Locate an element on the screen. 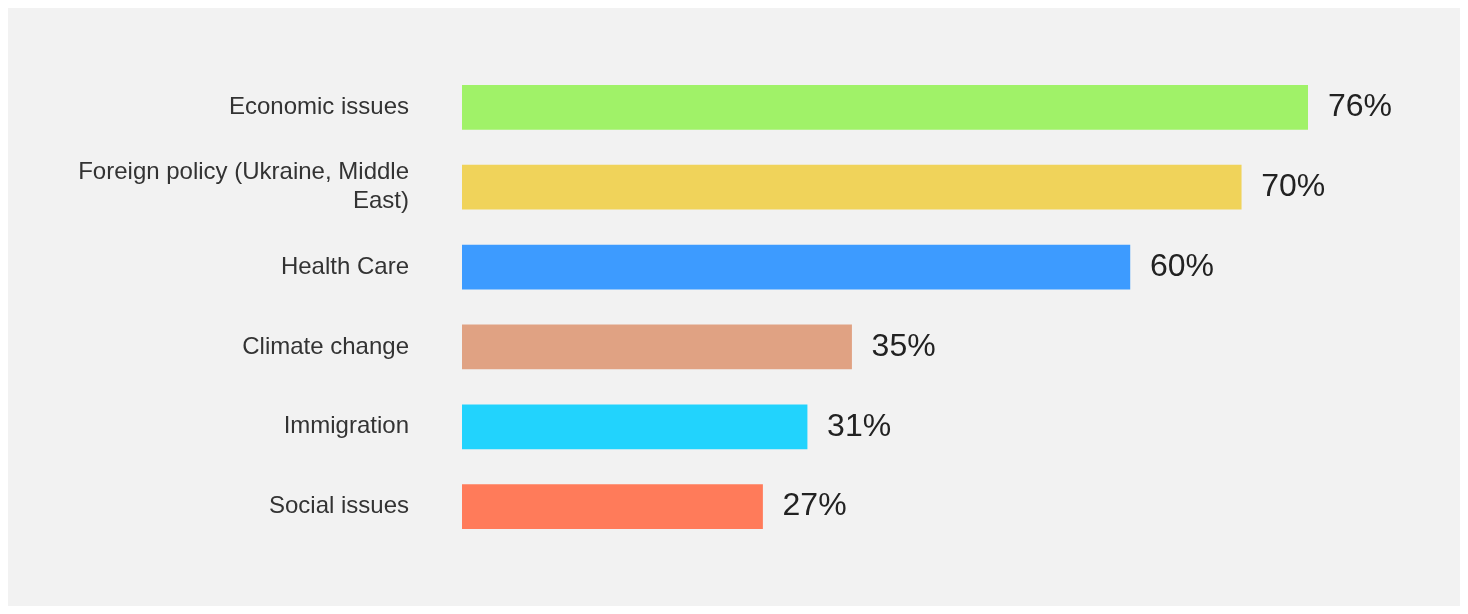 The width and height of the screenshot is (1468, 614). y-tick-label: Health Care is located at coordinates (344, 265).